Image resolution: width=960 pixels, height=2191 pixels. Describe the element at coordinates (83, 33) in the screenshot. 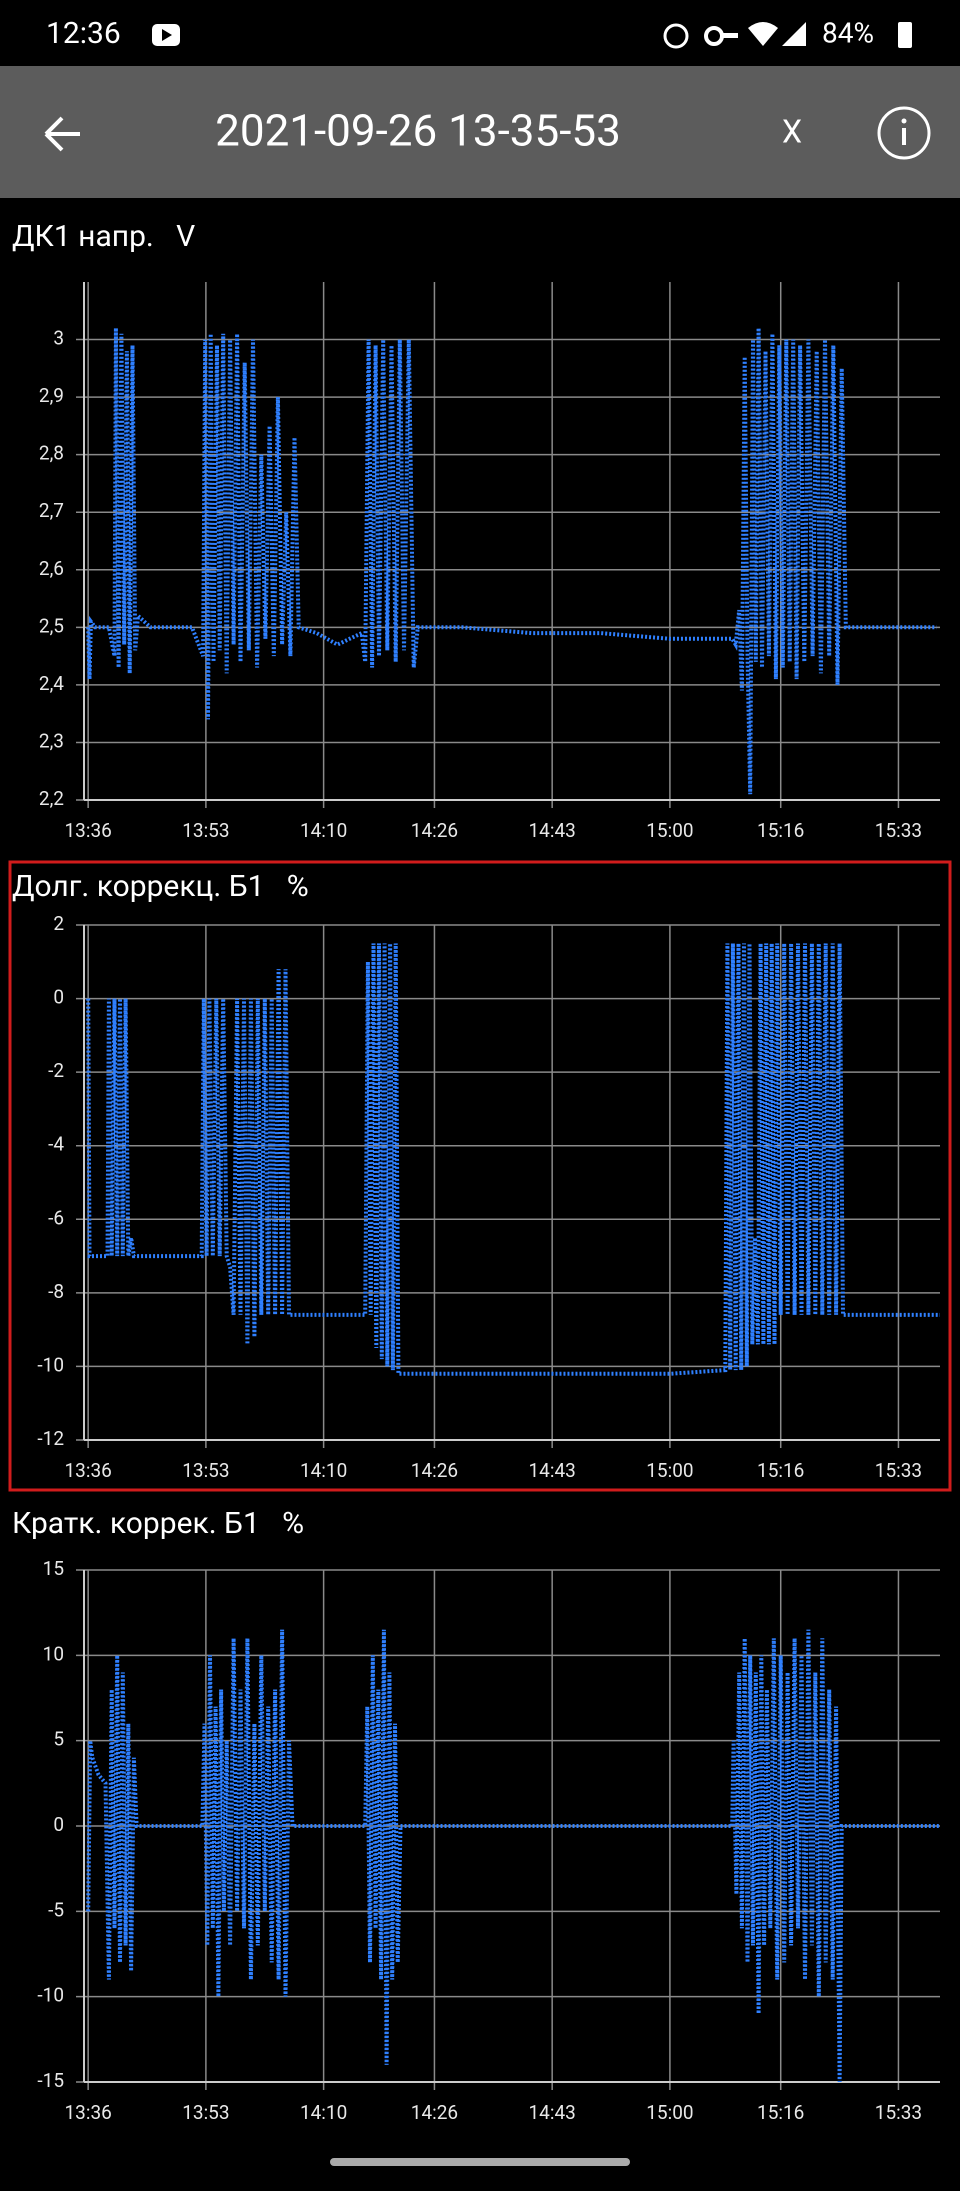

I see `status-time: 12:36` at that location.